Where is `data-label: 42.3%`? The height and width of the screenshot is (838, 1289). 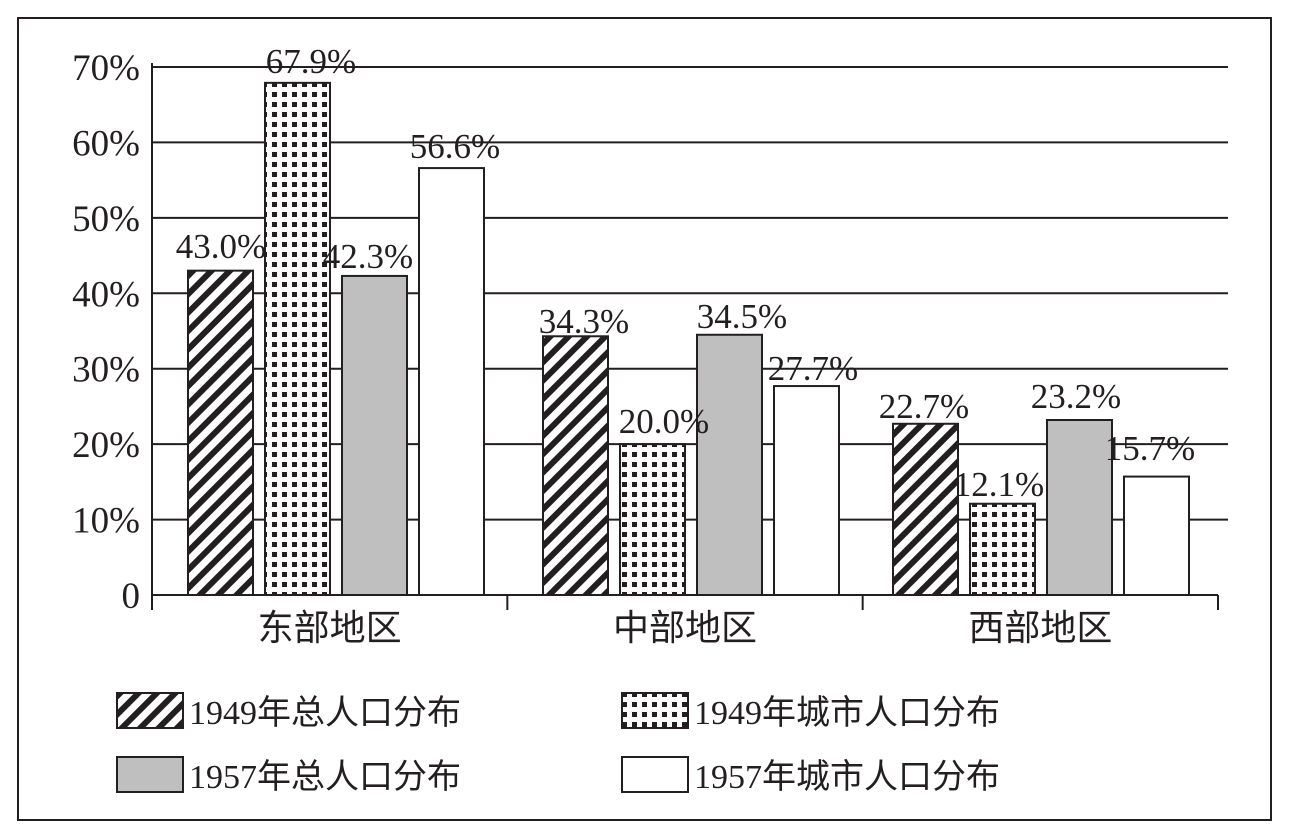
data-label: 42.3% is located at coordinates (368, 256).